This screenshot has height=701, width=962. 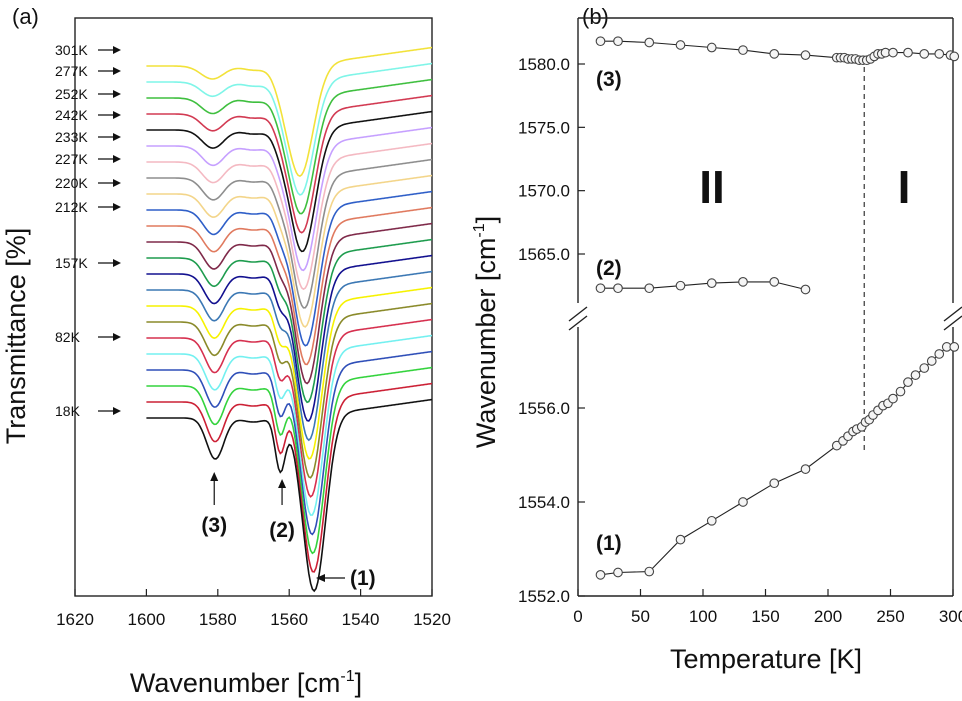 I want to click on spectrum-curve-157K, so click(x=289, y=390).